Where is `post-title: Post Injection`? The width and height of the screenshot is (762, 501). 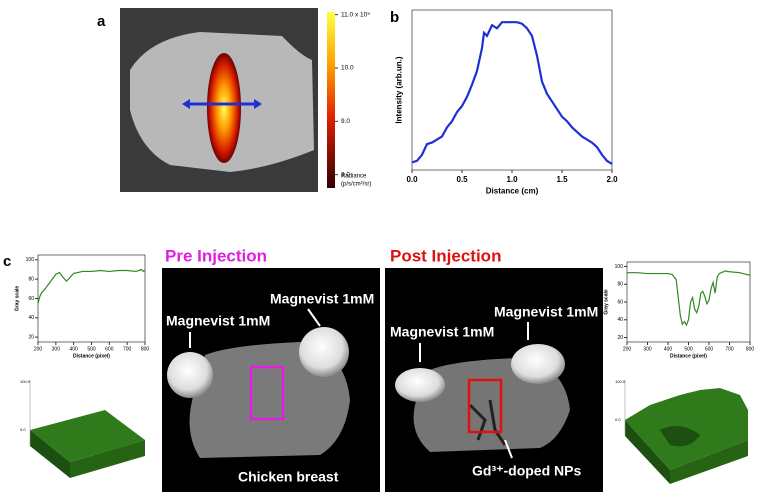
post-title: Post Injection is located at coordinates (445, 255).